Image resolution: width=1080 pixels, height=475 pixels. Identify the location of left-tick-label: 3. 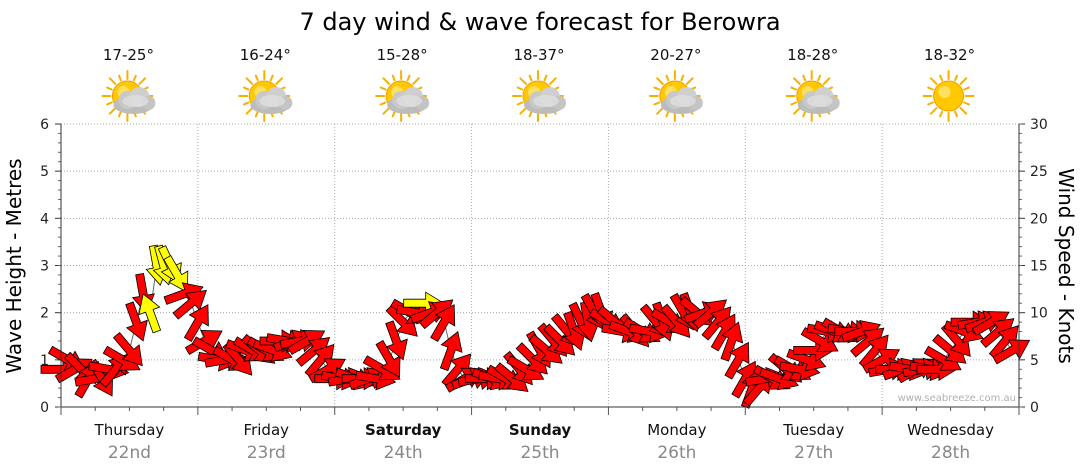
(44, 267).